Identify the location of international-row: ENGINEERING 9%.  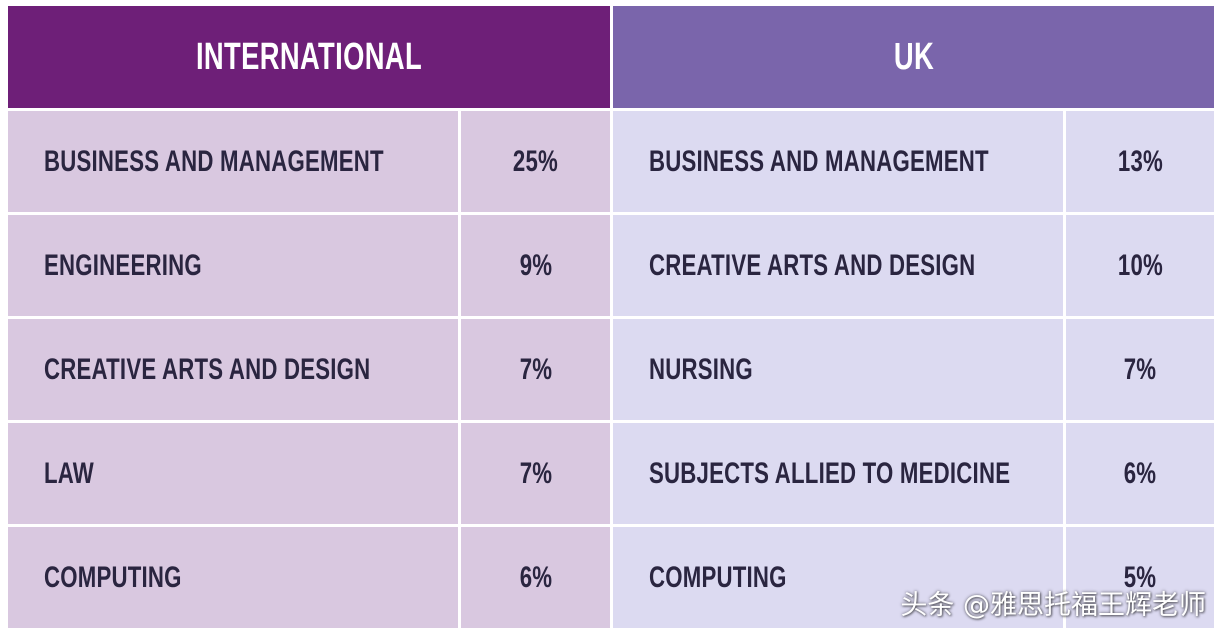
(309, 265).